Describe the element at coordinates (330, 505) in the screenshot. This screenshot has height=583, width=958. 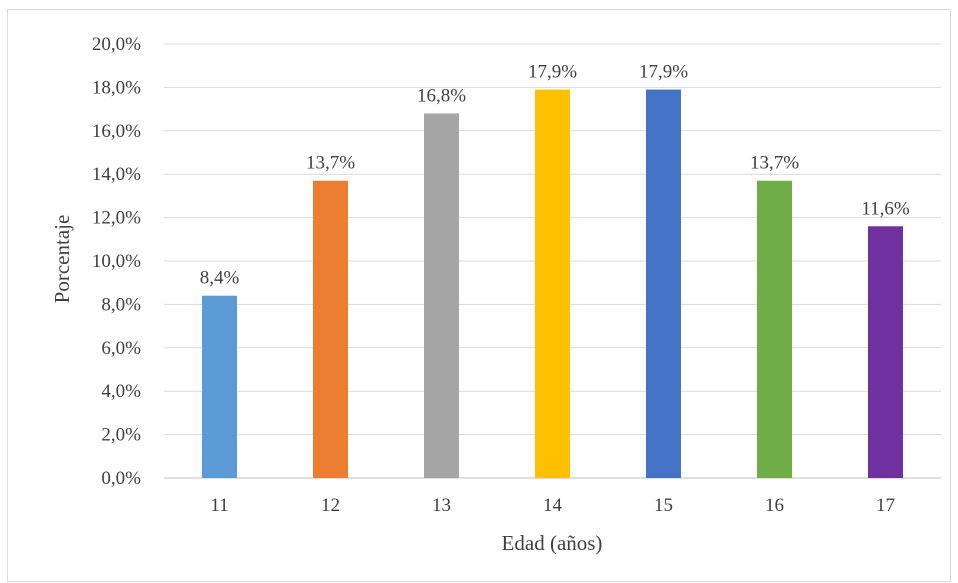
I see `x-tick-label-12: 12` at that location.